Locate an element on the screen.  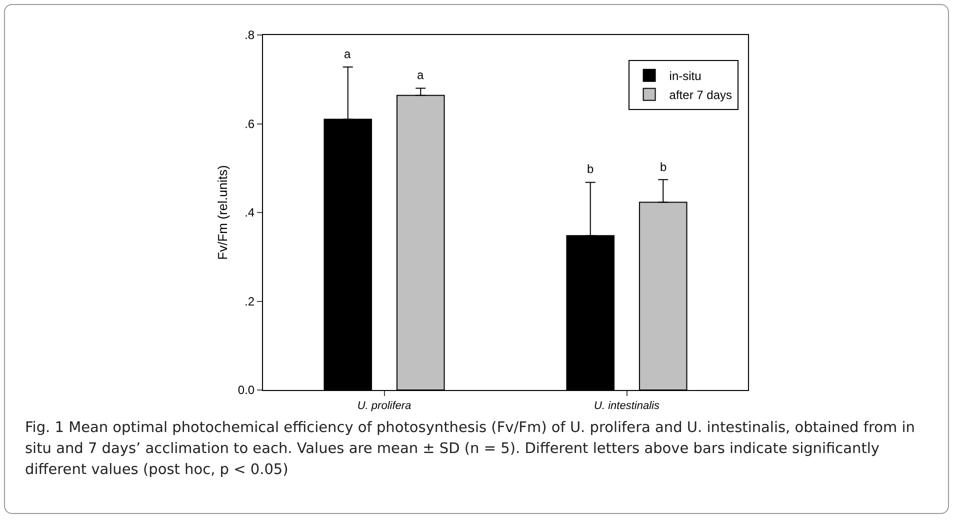
y-tick-label: .8 is located at coordinates (249, 35).